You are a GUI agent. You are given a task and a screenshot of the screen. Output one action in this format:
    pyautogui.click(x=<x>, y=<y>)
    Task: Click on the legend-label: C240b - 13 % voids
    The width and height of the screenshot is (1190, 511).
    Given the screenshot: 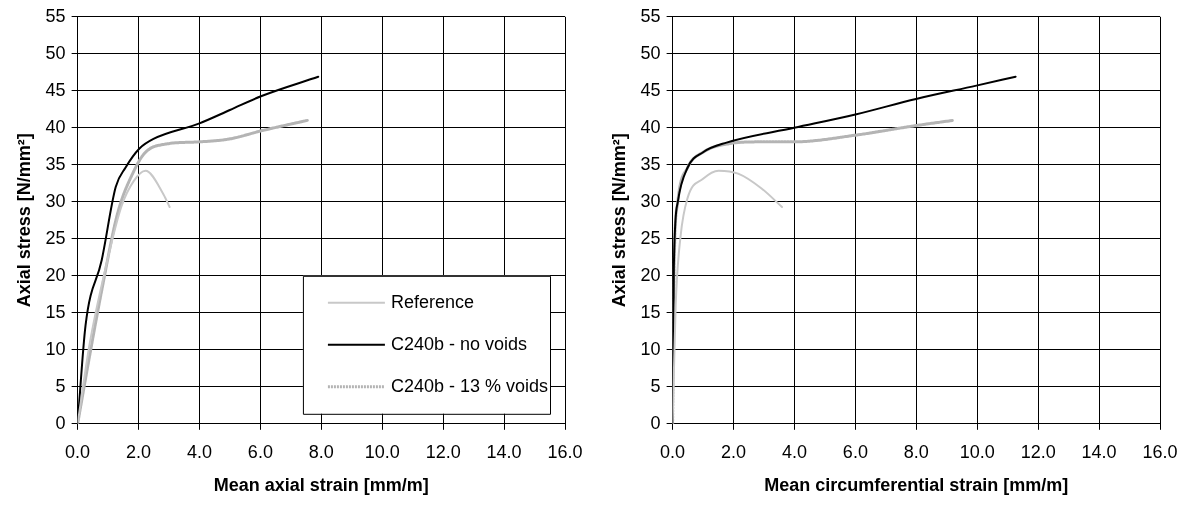 What is the action you would take?
    pyautogui.click(x=469, y=385)
    